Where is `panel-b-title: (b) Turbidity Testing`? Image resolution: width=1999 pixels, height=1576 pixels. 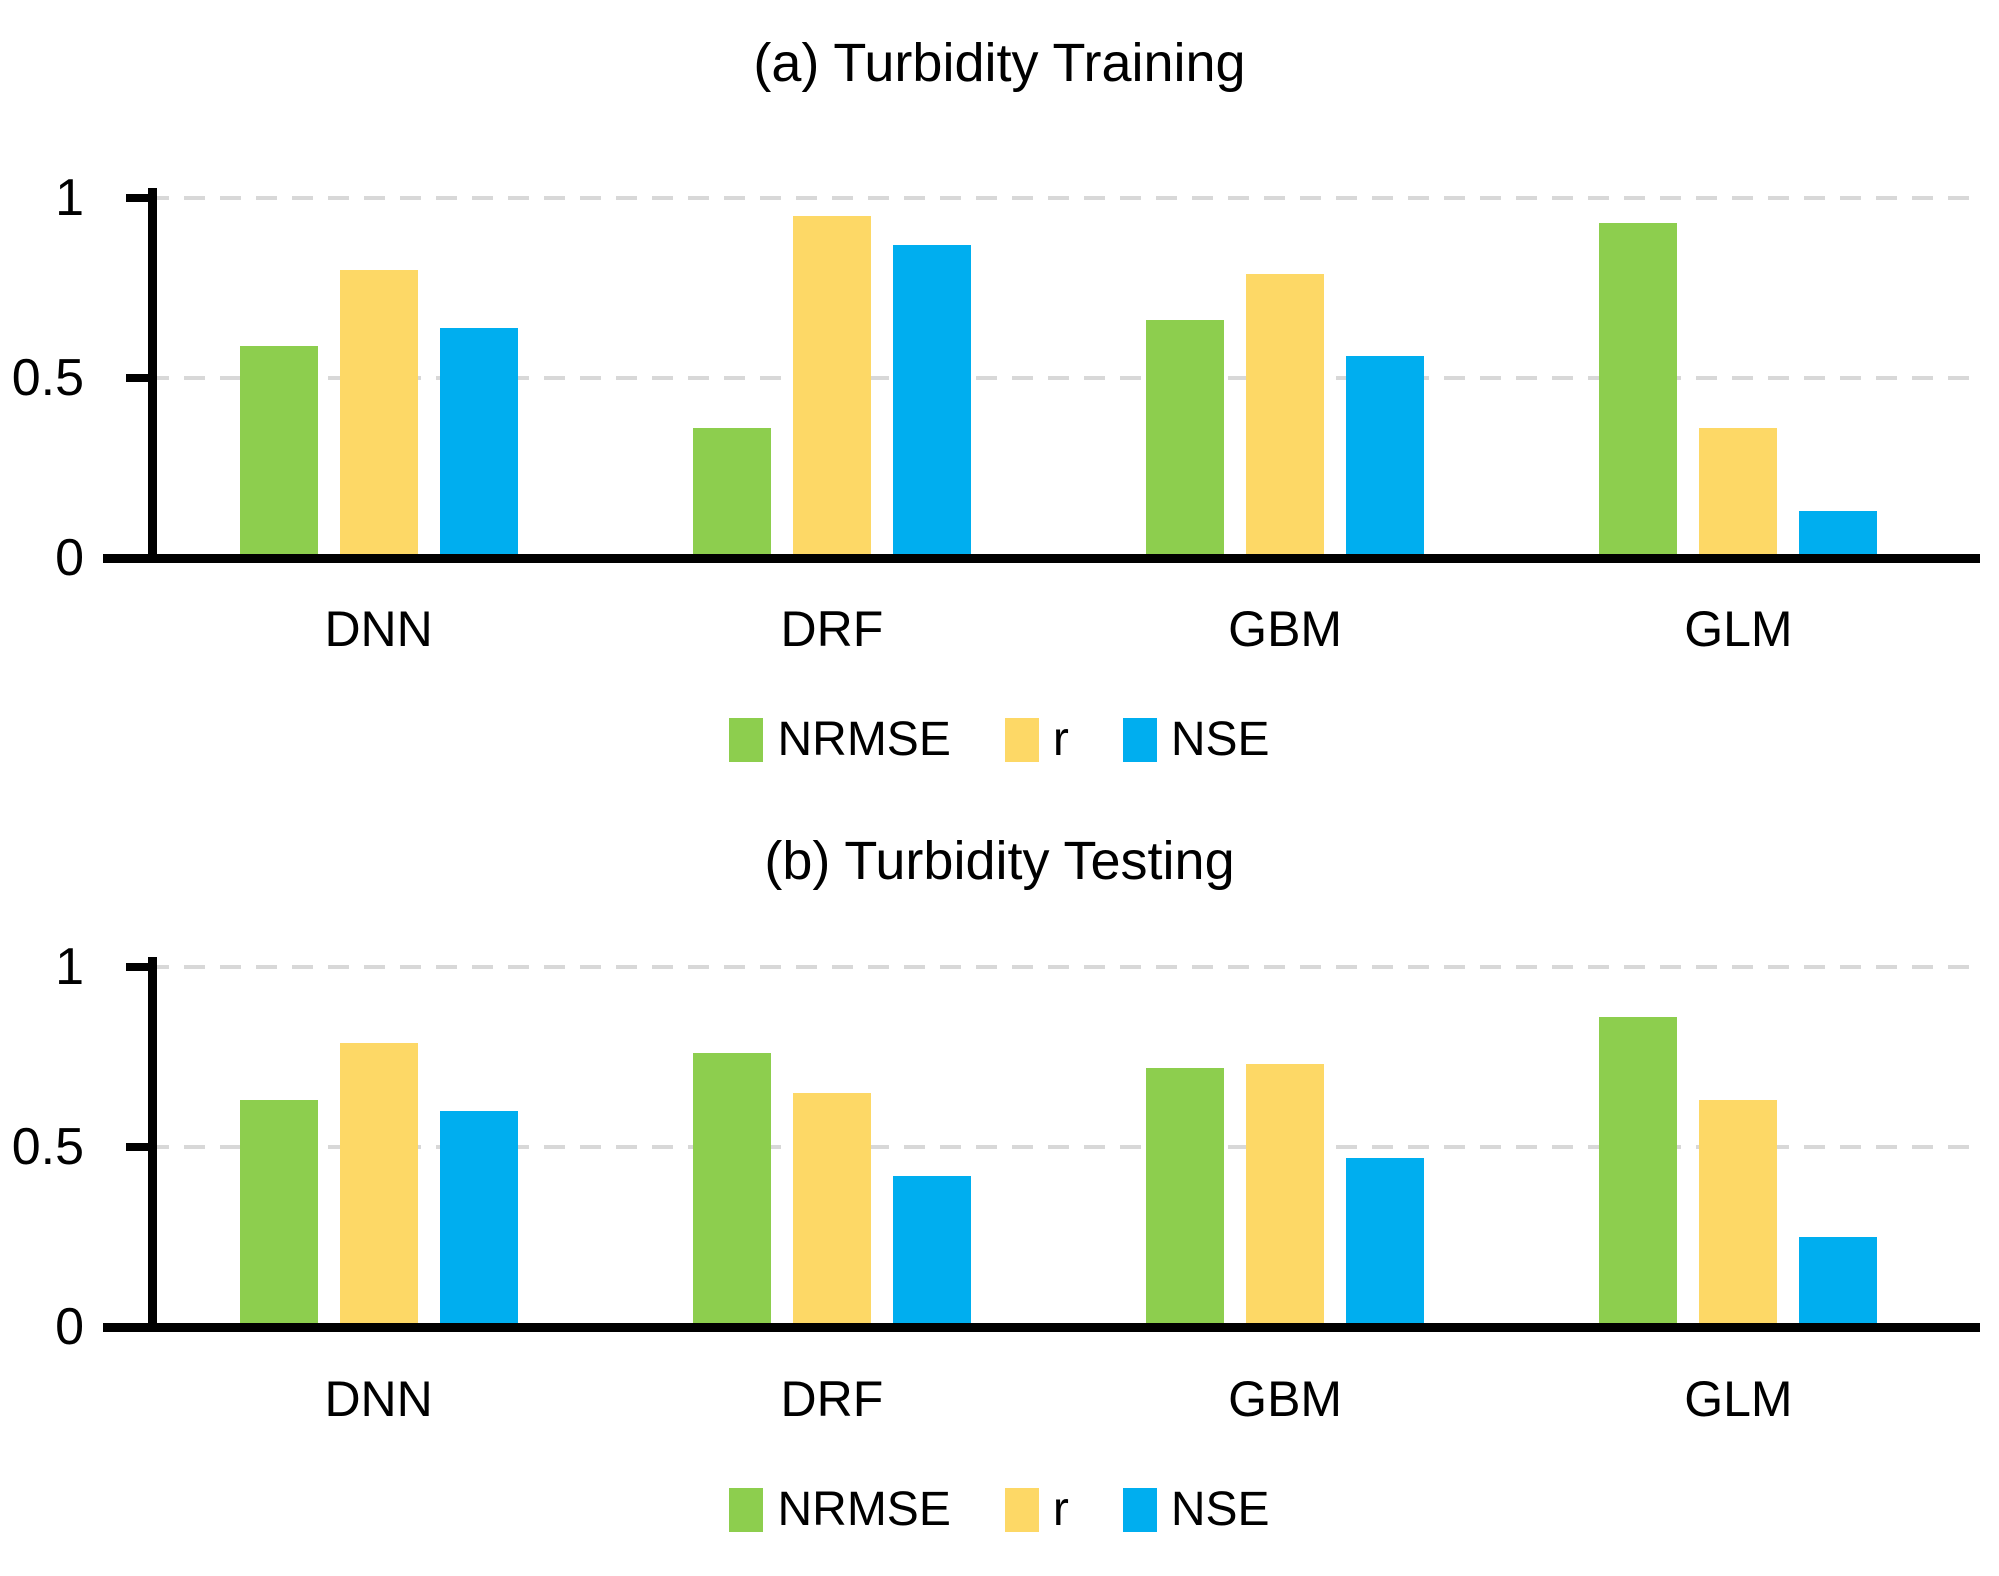 panel-b-title: (b) Turbidity Testing is located at coordinates (999, 861).